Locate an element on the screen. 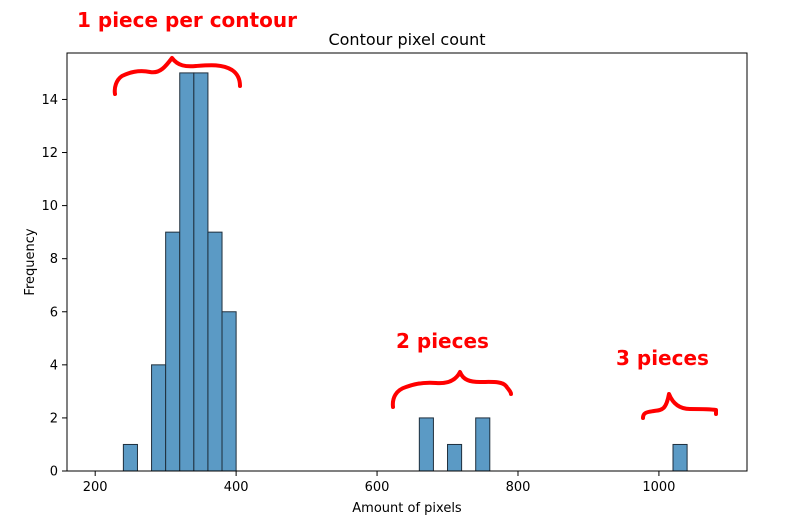 This screenshot has width=789, height=527. y-tick-label: 10 is located at coordinates (49, 206).